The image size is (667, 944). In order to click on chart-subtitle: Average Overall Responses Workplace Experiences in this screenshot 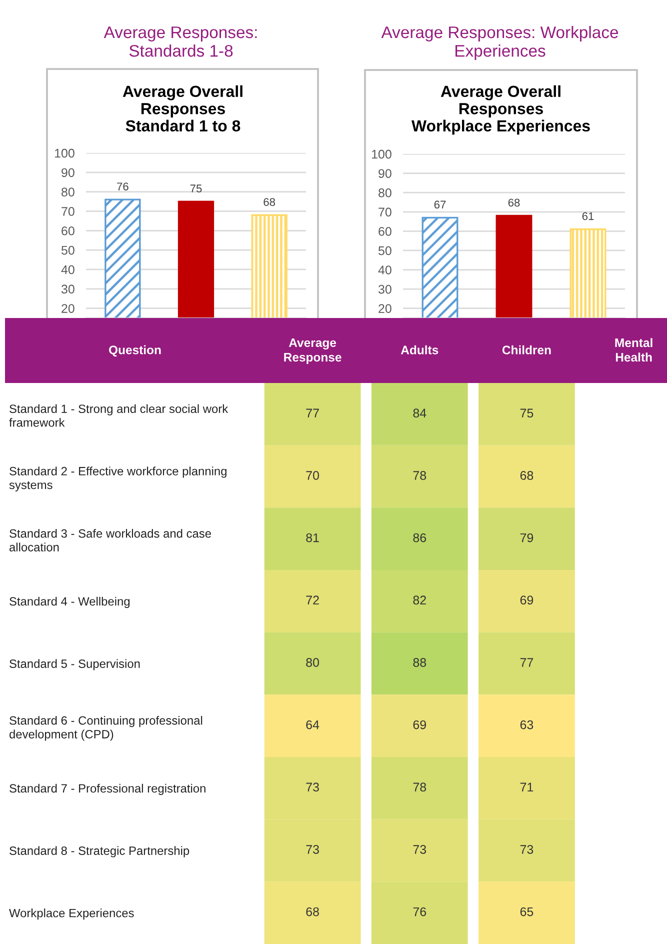, I will do `click(500, 110)`.